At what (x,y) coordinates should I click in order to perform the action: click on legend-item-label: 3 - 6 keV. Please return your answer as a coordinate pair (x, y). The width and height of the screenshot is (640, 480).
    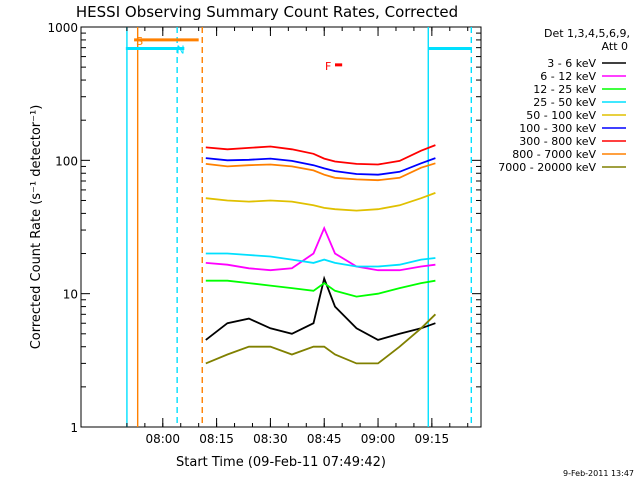
    Looking at the image, I should click on (571, 63).